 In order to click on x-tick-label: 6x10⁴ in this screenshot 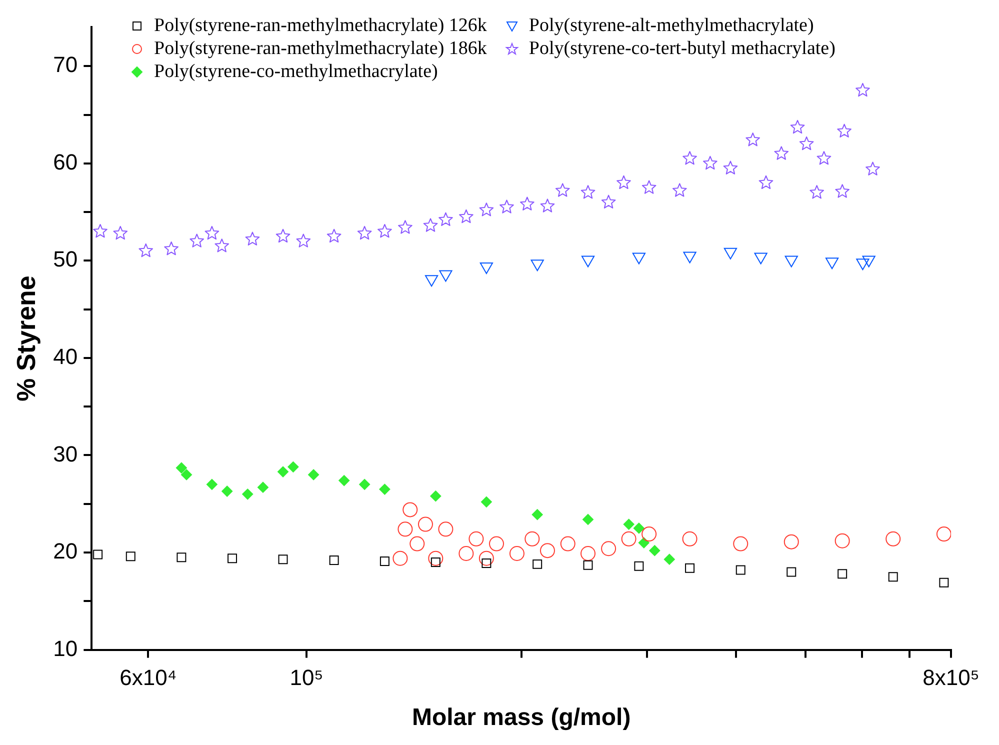, I will do `click(148, 677)`.